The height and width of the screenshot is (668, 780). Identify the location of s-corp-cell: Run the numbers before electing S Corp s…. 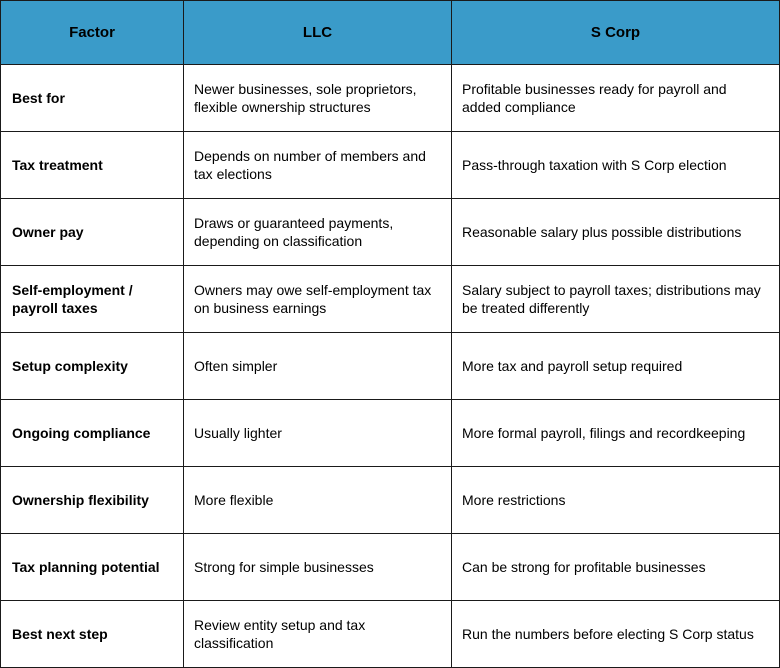
(615, 634).